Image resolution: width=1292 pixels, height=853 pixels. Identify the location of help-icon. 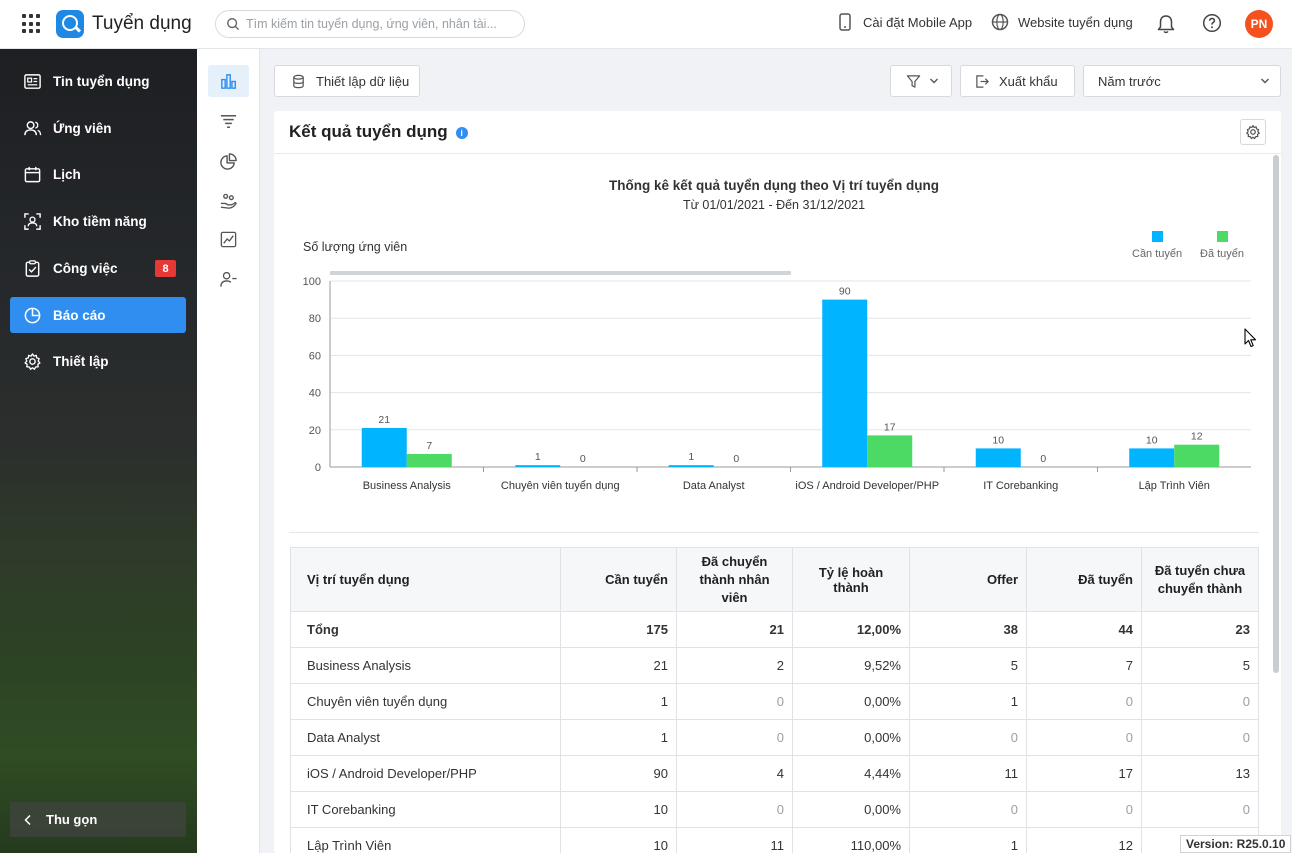
(1212, 23).